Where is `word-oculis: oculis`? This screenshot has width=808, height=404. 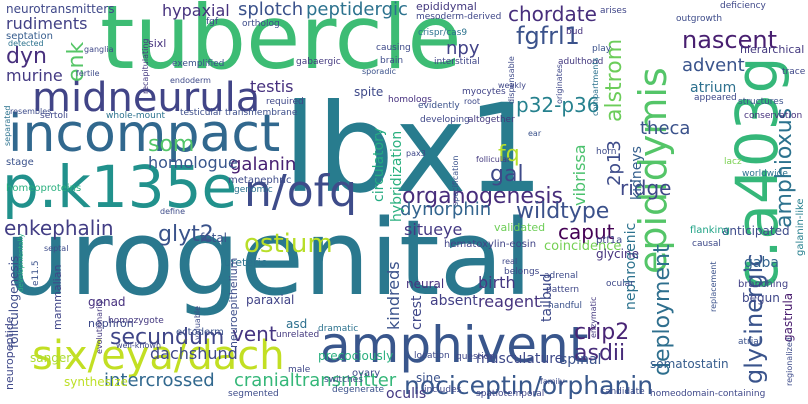 word-oculis: oculis is located at coordinates (406, 394).